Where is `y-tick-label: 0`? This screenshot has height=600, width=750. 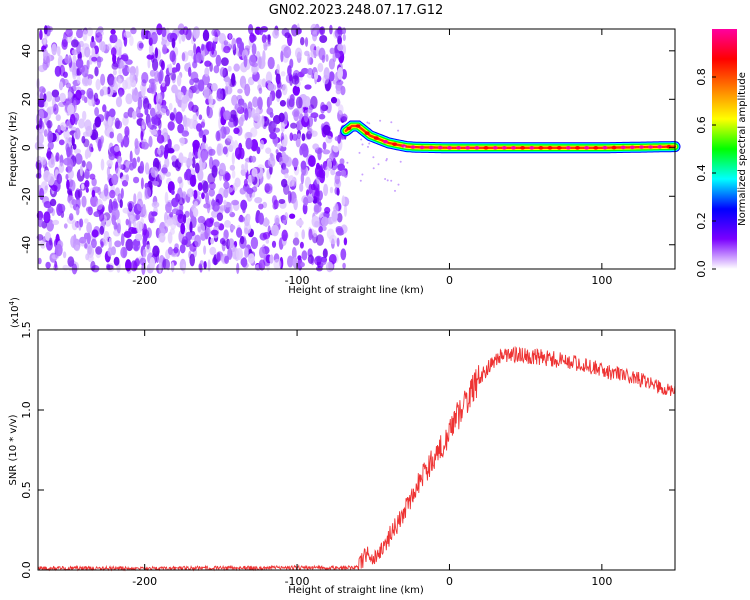 y-tick-label: 0 is located at coordinates (26, 147).